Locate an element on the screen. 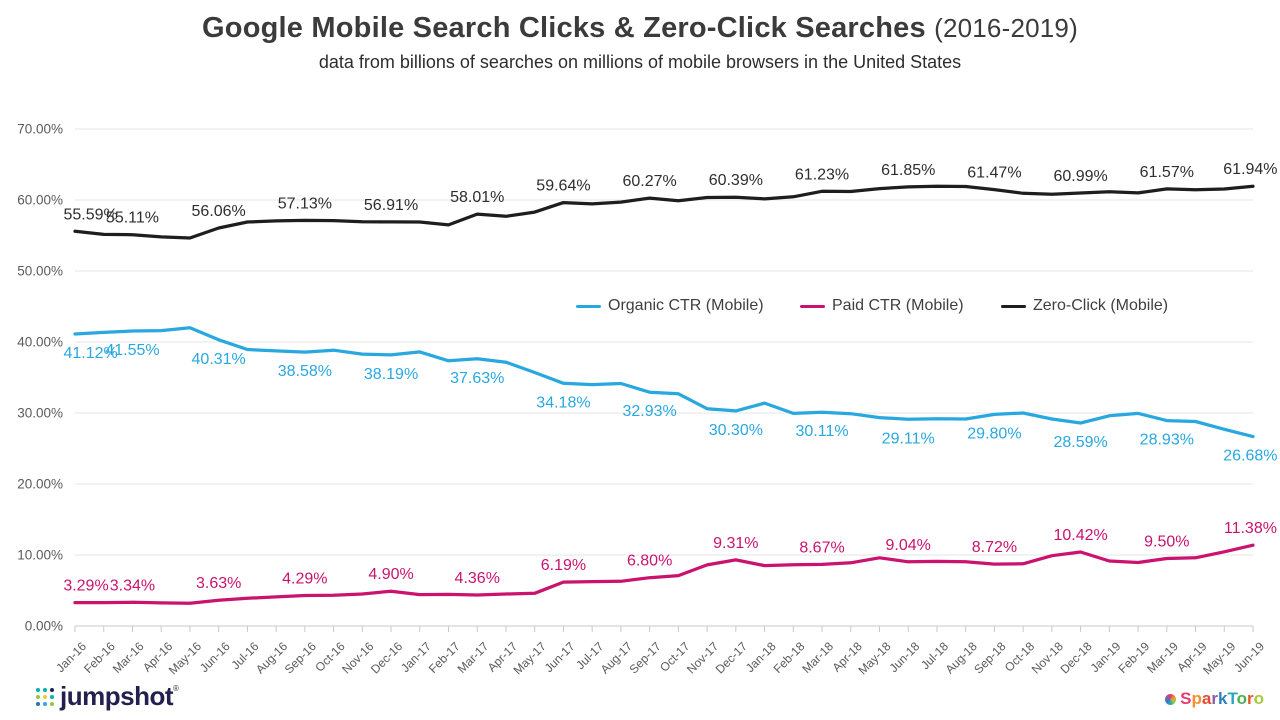  data-label-paid: 8.72% is located at coordinates (994, 547).